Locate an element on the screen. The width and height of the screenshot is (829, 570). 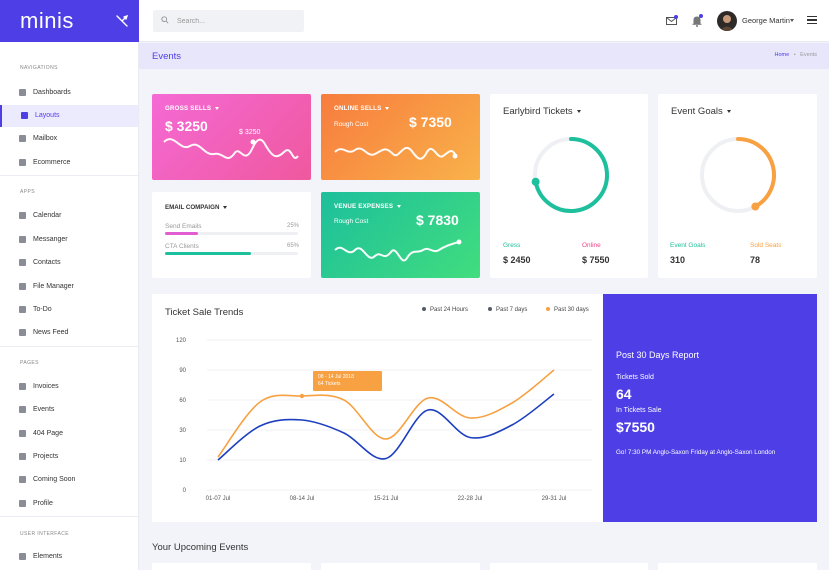
menu-icon is located at coordinates (812, 20).